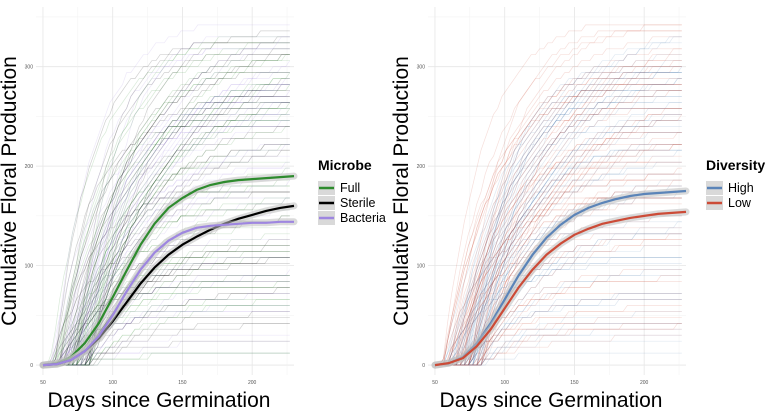  I want to click on legend-title: Microbe, so click(345, 165).